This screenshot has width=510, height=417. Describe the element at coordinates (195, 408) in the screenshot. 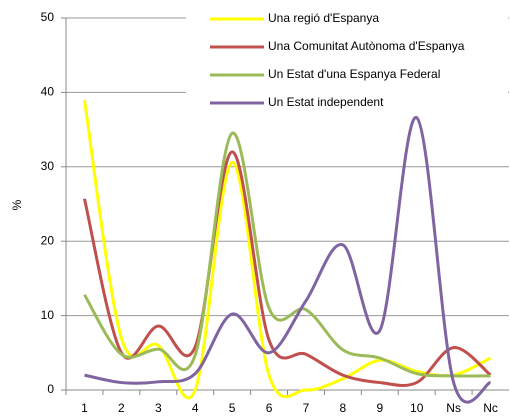

I see `x-tick-label: 4` at that location.